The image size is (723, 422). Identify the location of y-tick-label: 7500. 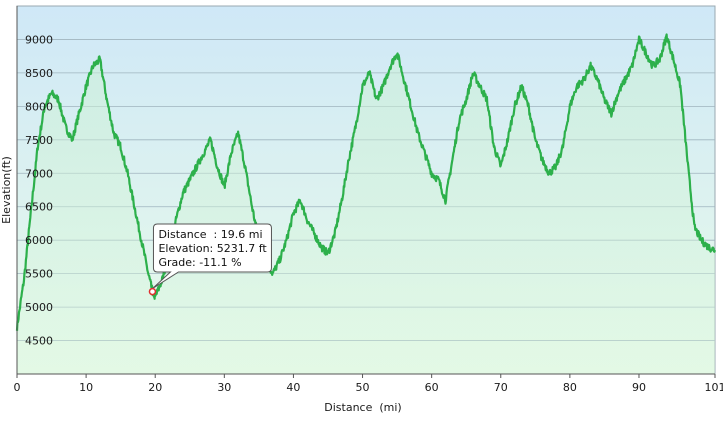
(39, 140).